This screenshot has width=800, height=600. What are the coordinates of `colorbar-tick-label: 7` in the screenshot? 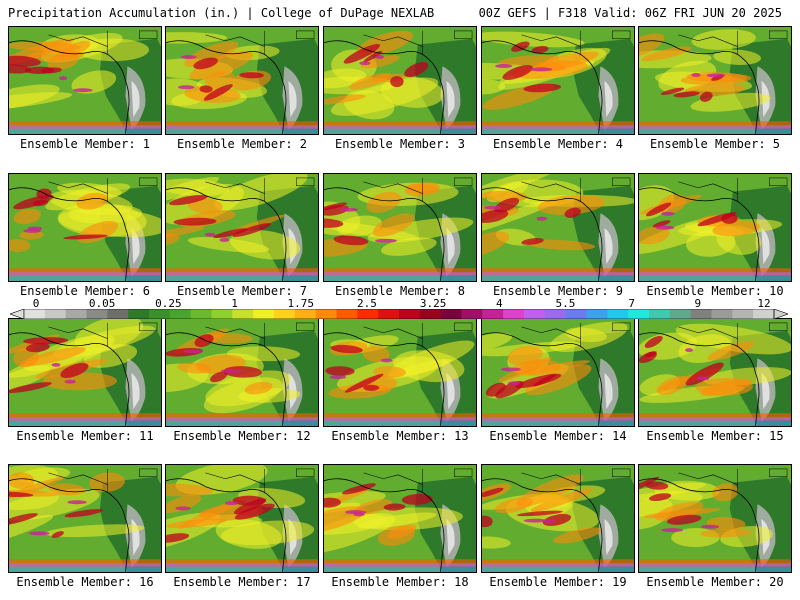 It's located at (631, 303).